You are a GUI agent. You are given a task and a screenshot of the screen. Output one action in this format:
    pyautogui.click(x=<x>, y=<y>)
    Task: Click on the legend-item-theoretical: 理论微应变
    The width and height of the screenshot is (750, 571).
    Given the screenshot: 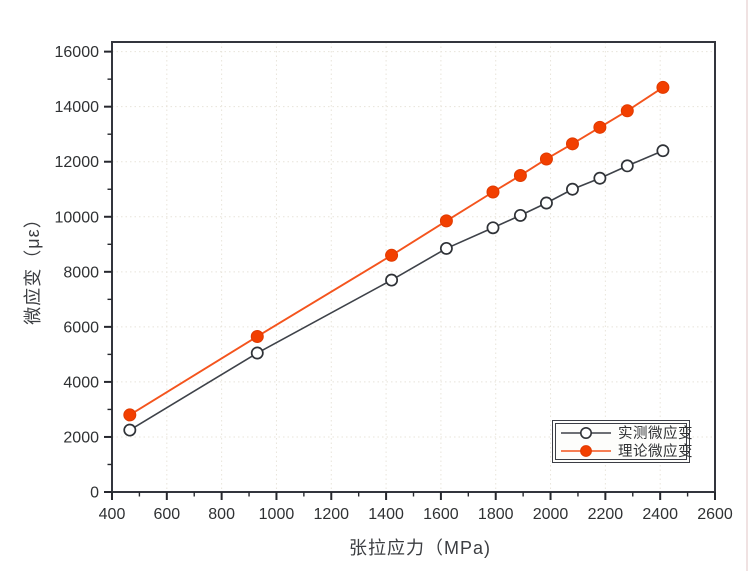 What is the action you would take?
    pyautogui.click(x=626, y=451)
    